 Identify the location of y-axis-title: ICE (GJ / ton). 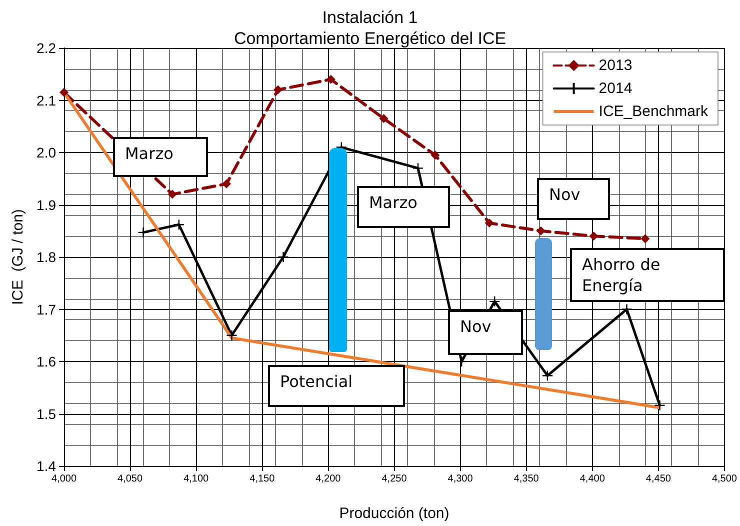
(18, 257).